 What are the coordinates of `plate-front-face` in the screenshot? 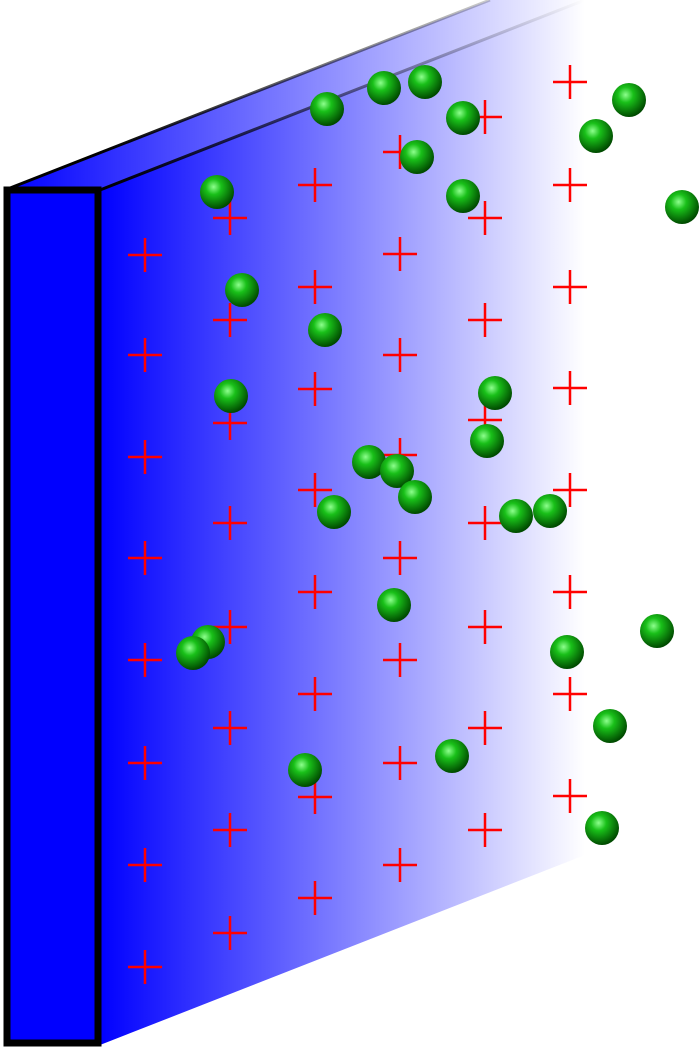 It's located at (52, 616).